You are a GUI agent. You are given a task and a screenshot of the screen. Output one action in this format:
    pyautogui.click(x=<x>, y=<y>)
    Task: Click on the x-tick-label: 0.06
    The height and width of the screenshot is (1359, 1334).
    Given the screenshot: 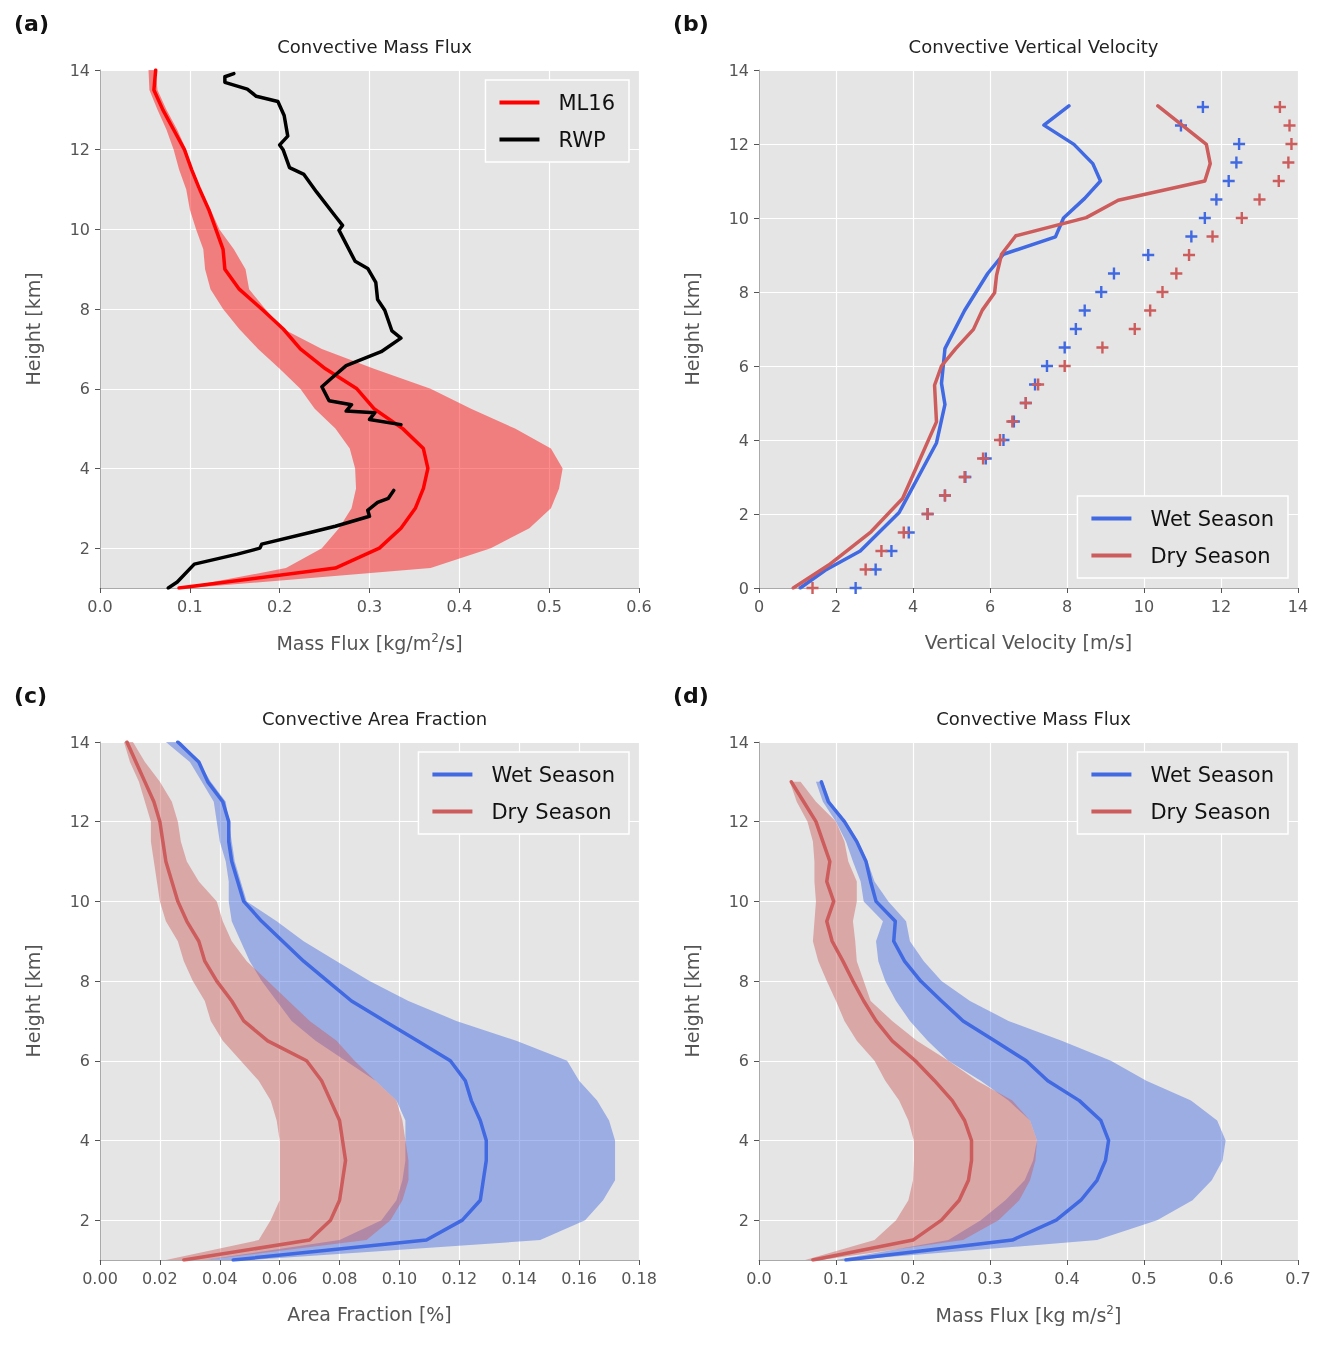 What is the action you would take?
    pyautogui.click(x=279, y=1278)
    